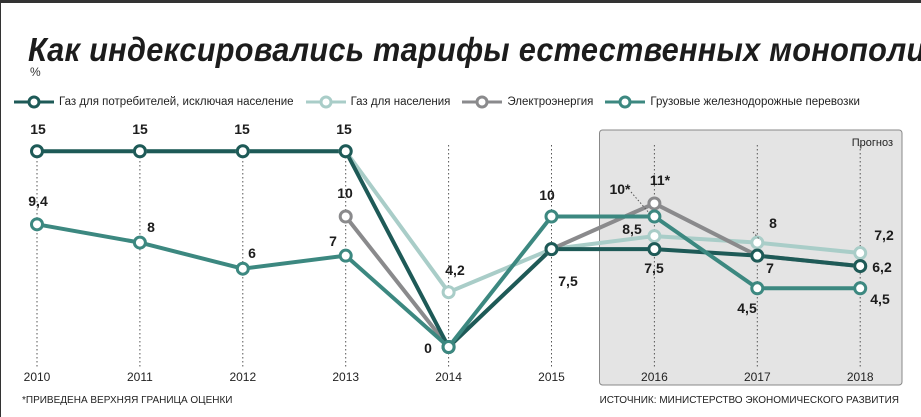  What do you see at coordinates (872, 143) in the screenshot?
I see `forecast-label: Прогноз` at bounding box center [872, 143].